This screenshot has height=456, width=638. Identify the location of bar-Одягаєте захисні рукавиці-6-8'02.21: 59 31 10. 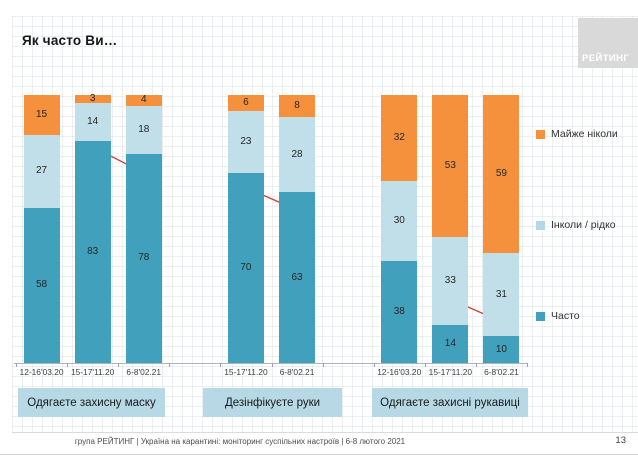
(501, 229).